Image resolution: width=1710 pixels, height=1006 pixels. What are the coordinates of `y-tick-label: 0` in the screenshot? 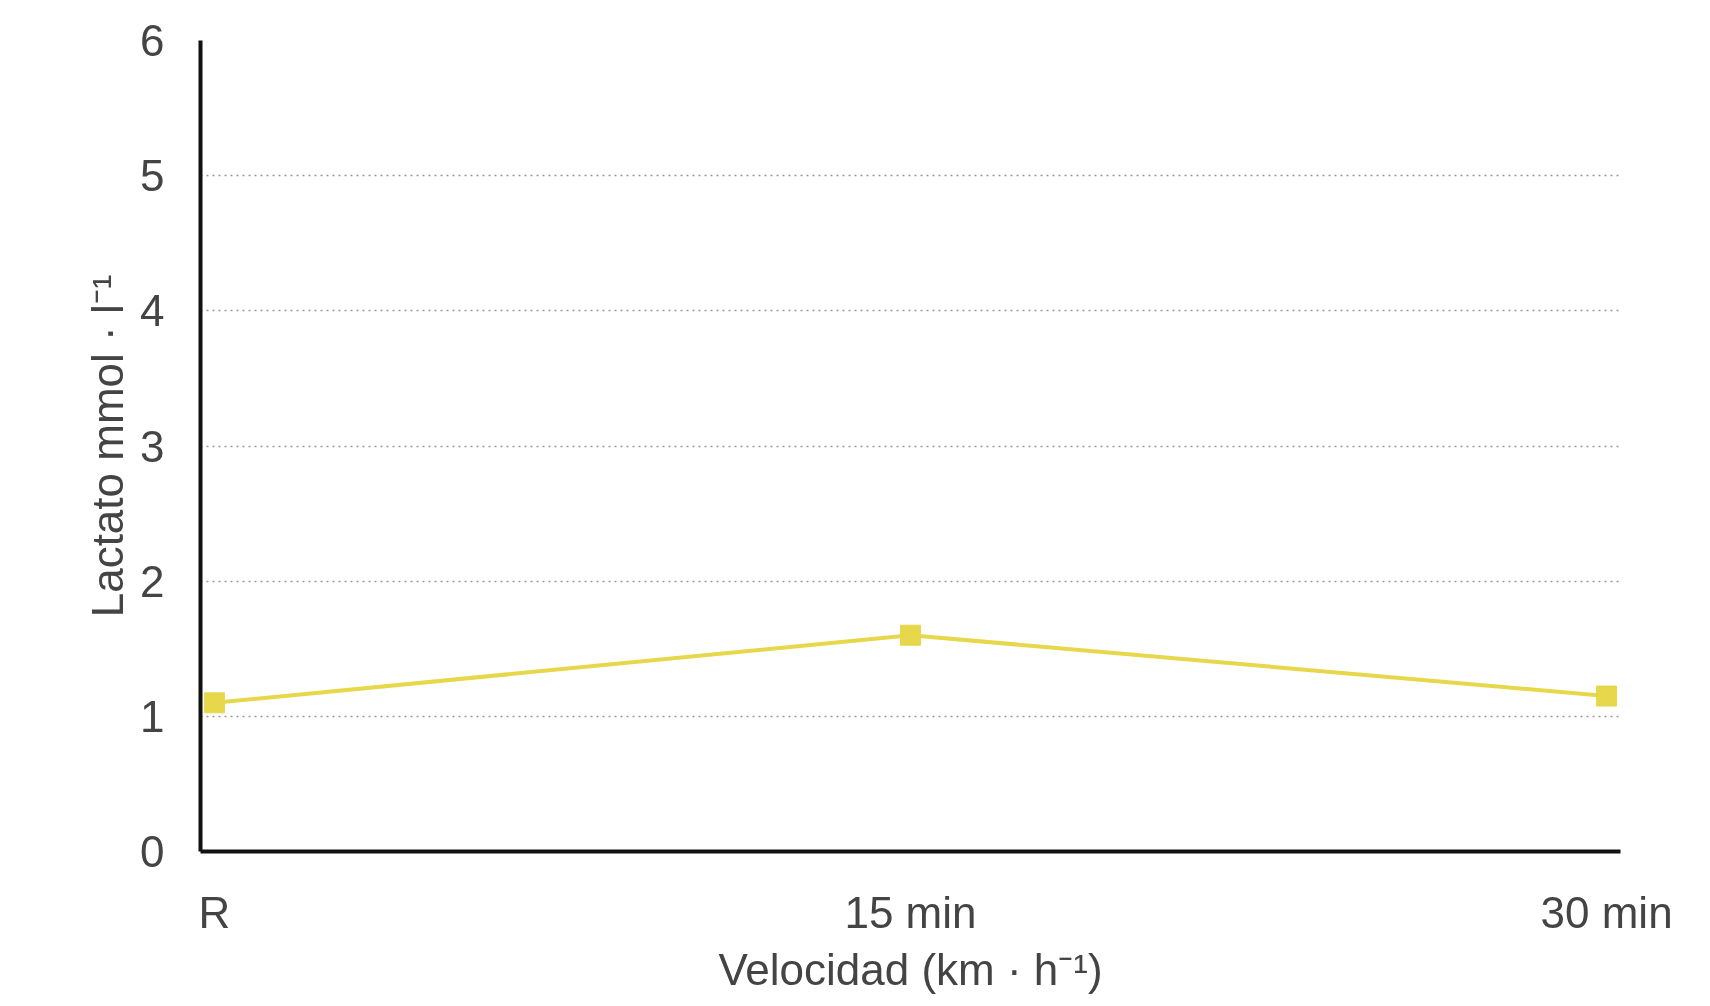 It's located at (152, 851).